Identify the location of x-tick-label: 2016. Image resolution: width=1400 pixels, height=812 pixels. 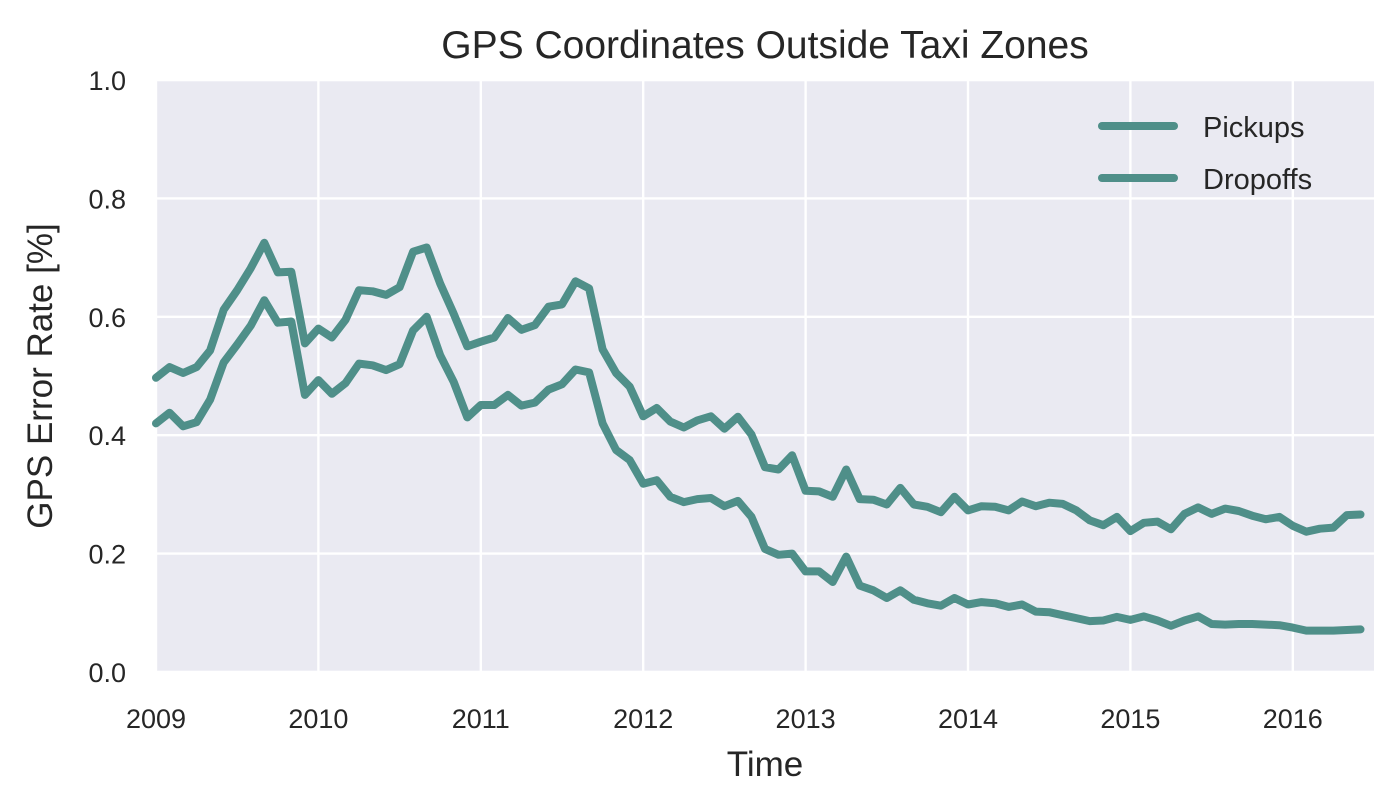
(1293, 719).